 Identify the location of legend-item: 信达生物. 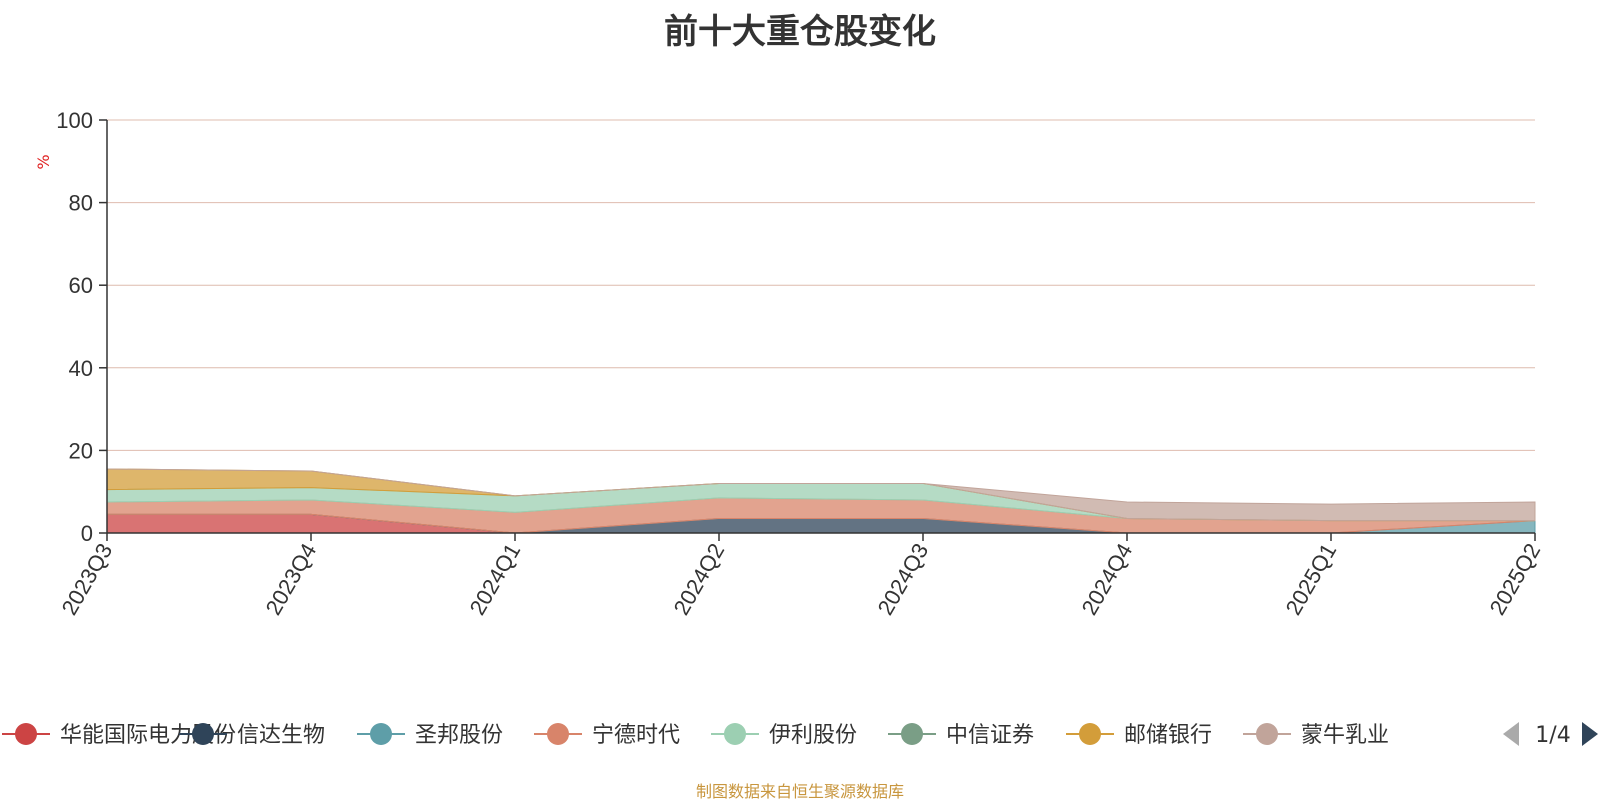
(252, 735).